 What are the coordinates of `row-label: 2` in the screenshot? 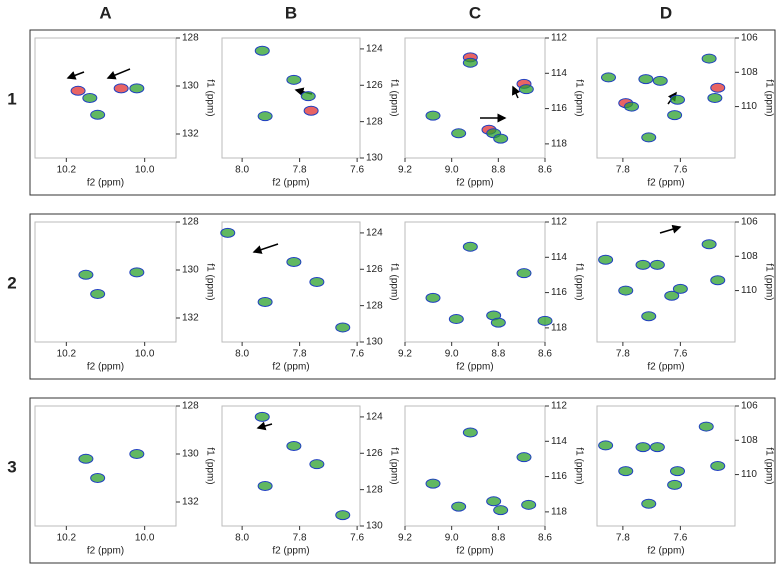 It's located at (11, 282).